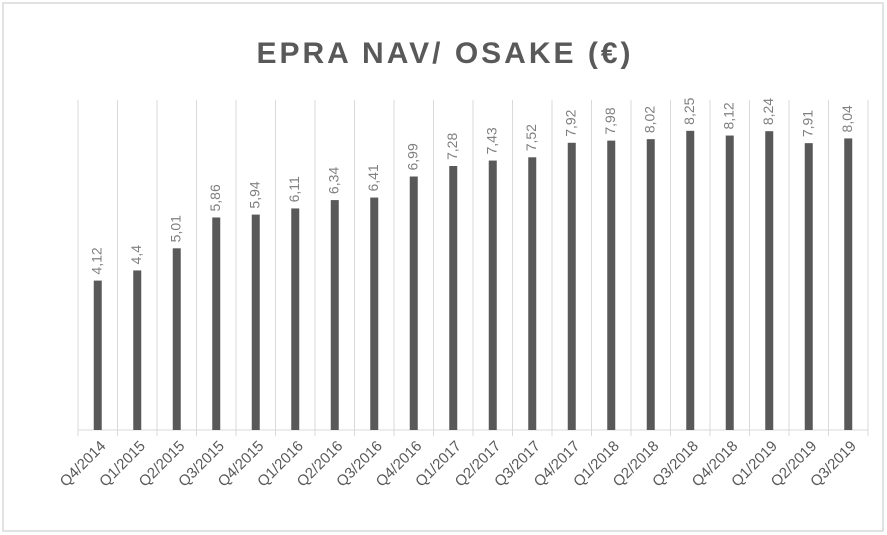  I want to click on data-label: 8,24, so click(768, 111).